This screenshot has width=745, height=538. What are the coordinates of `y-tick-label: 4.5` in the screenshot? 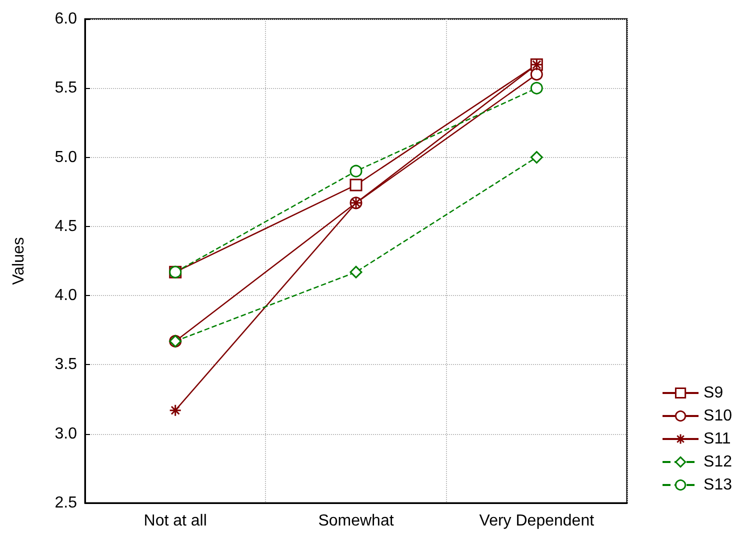 It's located at (66, 226).